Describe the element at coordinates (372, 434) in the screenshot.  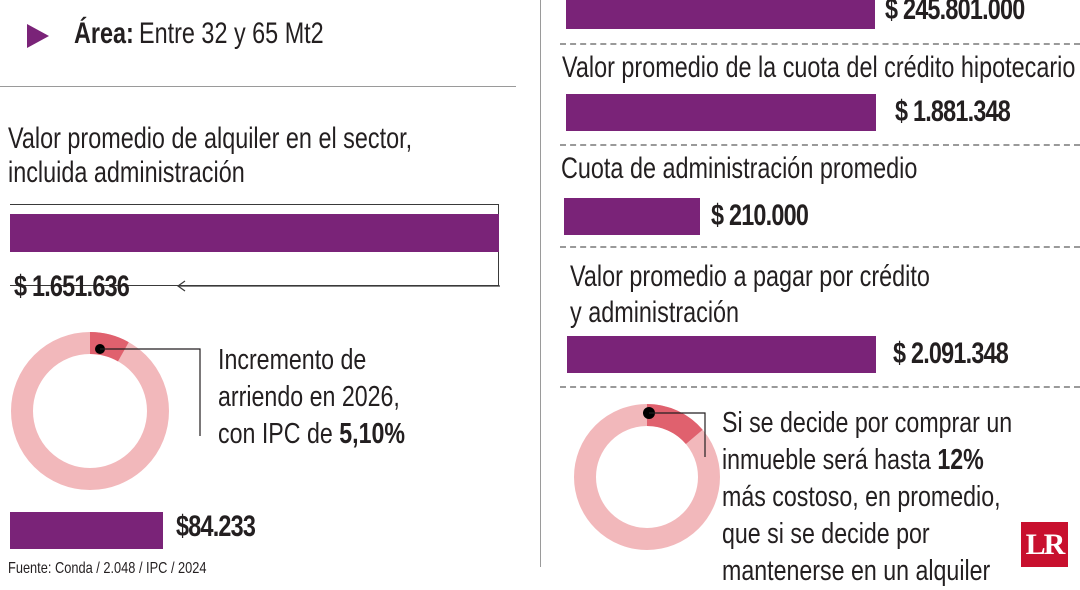
I see `increase-percent: 5,10%` at that location.